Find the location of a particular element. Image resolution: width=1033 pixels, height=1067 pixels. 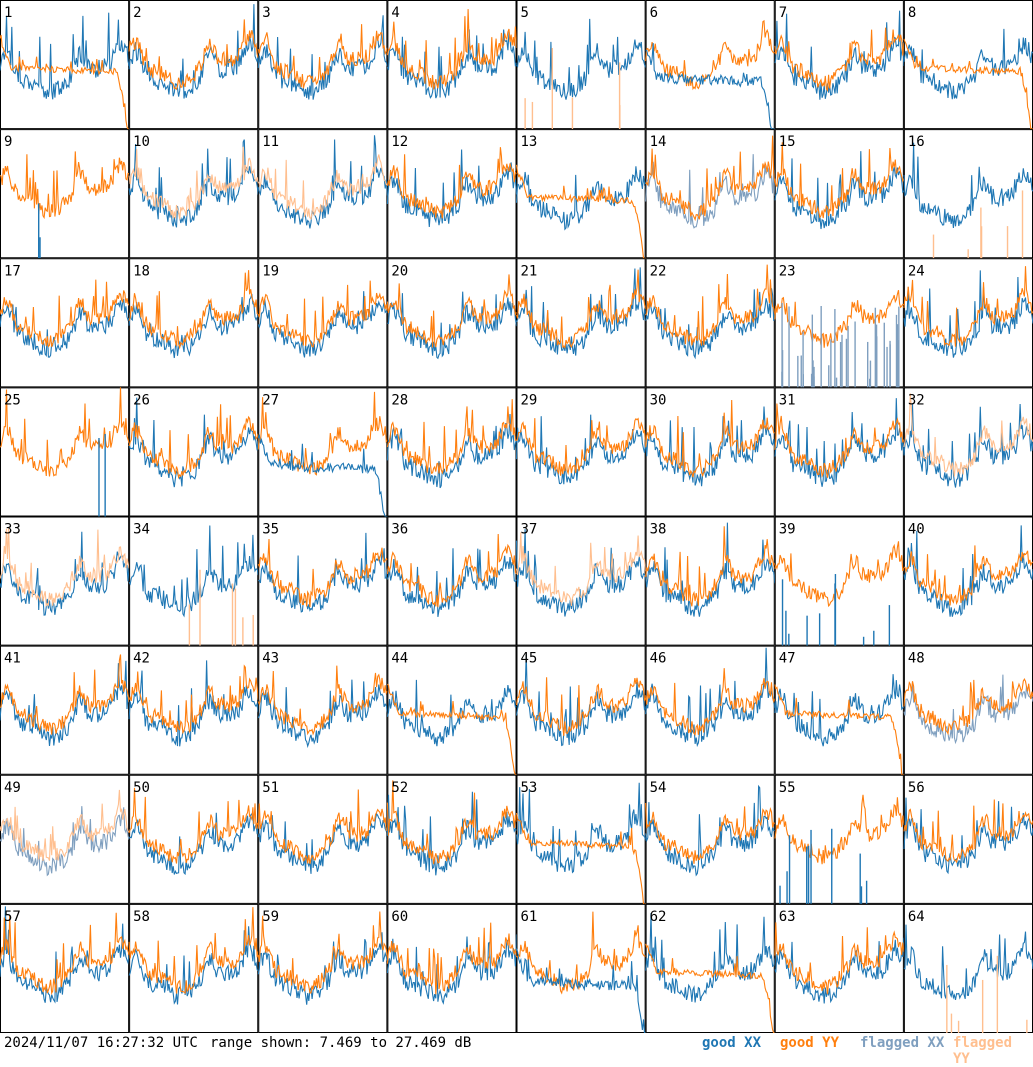

panel-label: 29 is located at coordinates (529, 400).